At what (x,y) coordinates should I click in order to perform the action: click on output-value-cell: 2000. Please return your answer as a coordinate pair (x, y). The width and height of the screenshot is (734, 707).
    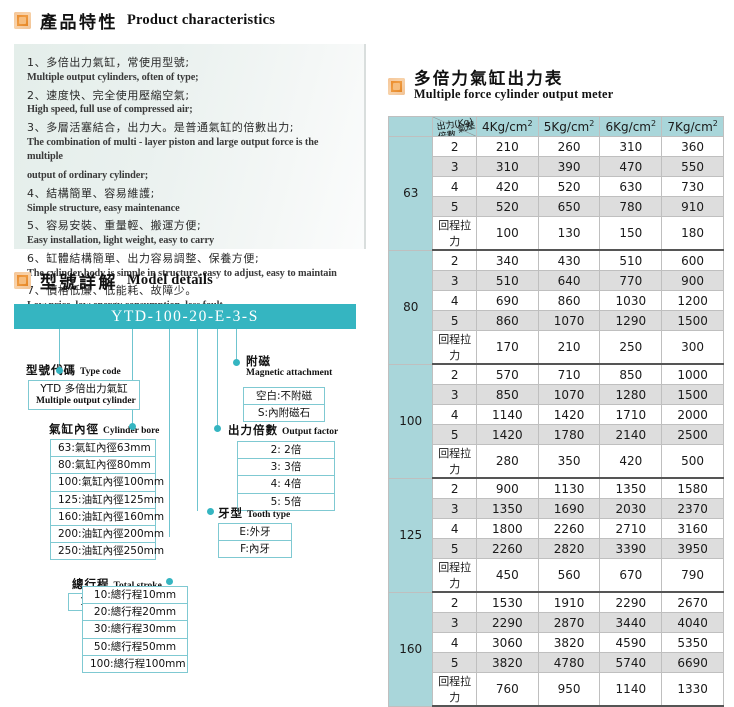
    Looking at the image, I should click on (692, 415).